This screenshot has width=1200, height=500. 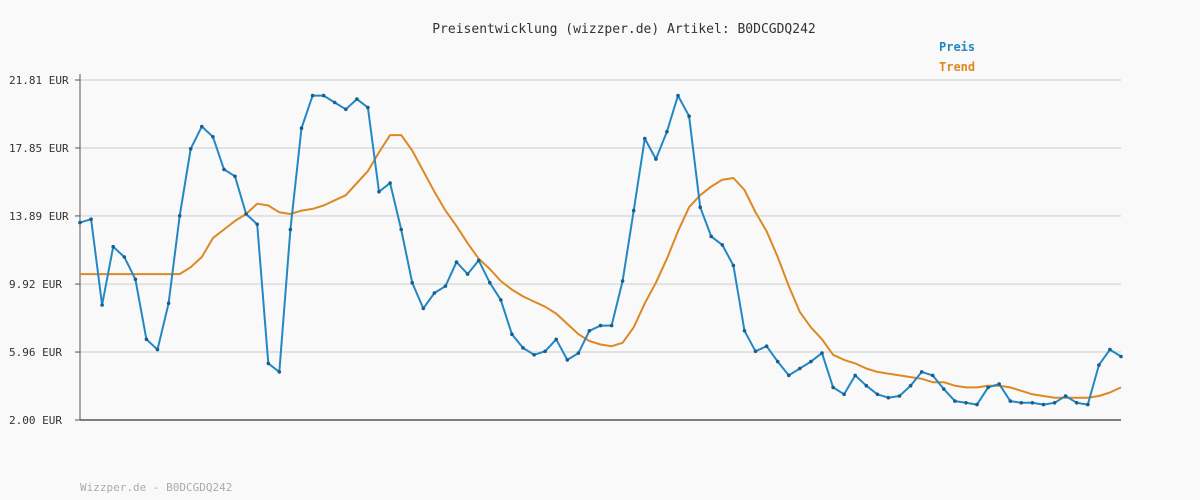 I want to click on y-tick-label: 13.89 EUR, so click(x=39, y=216).